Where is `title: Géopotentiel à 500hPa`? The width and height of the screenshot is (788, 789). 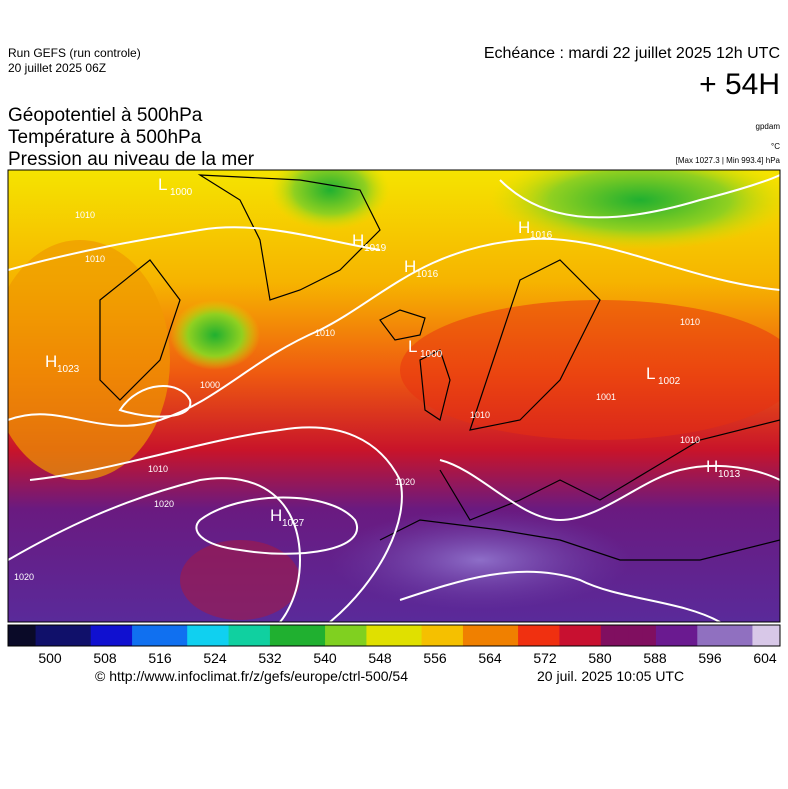
title: Géopotentiel à 500hPa is located at coordinates (105, 115).